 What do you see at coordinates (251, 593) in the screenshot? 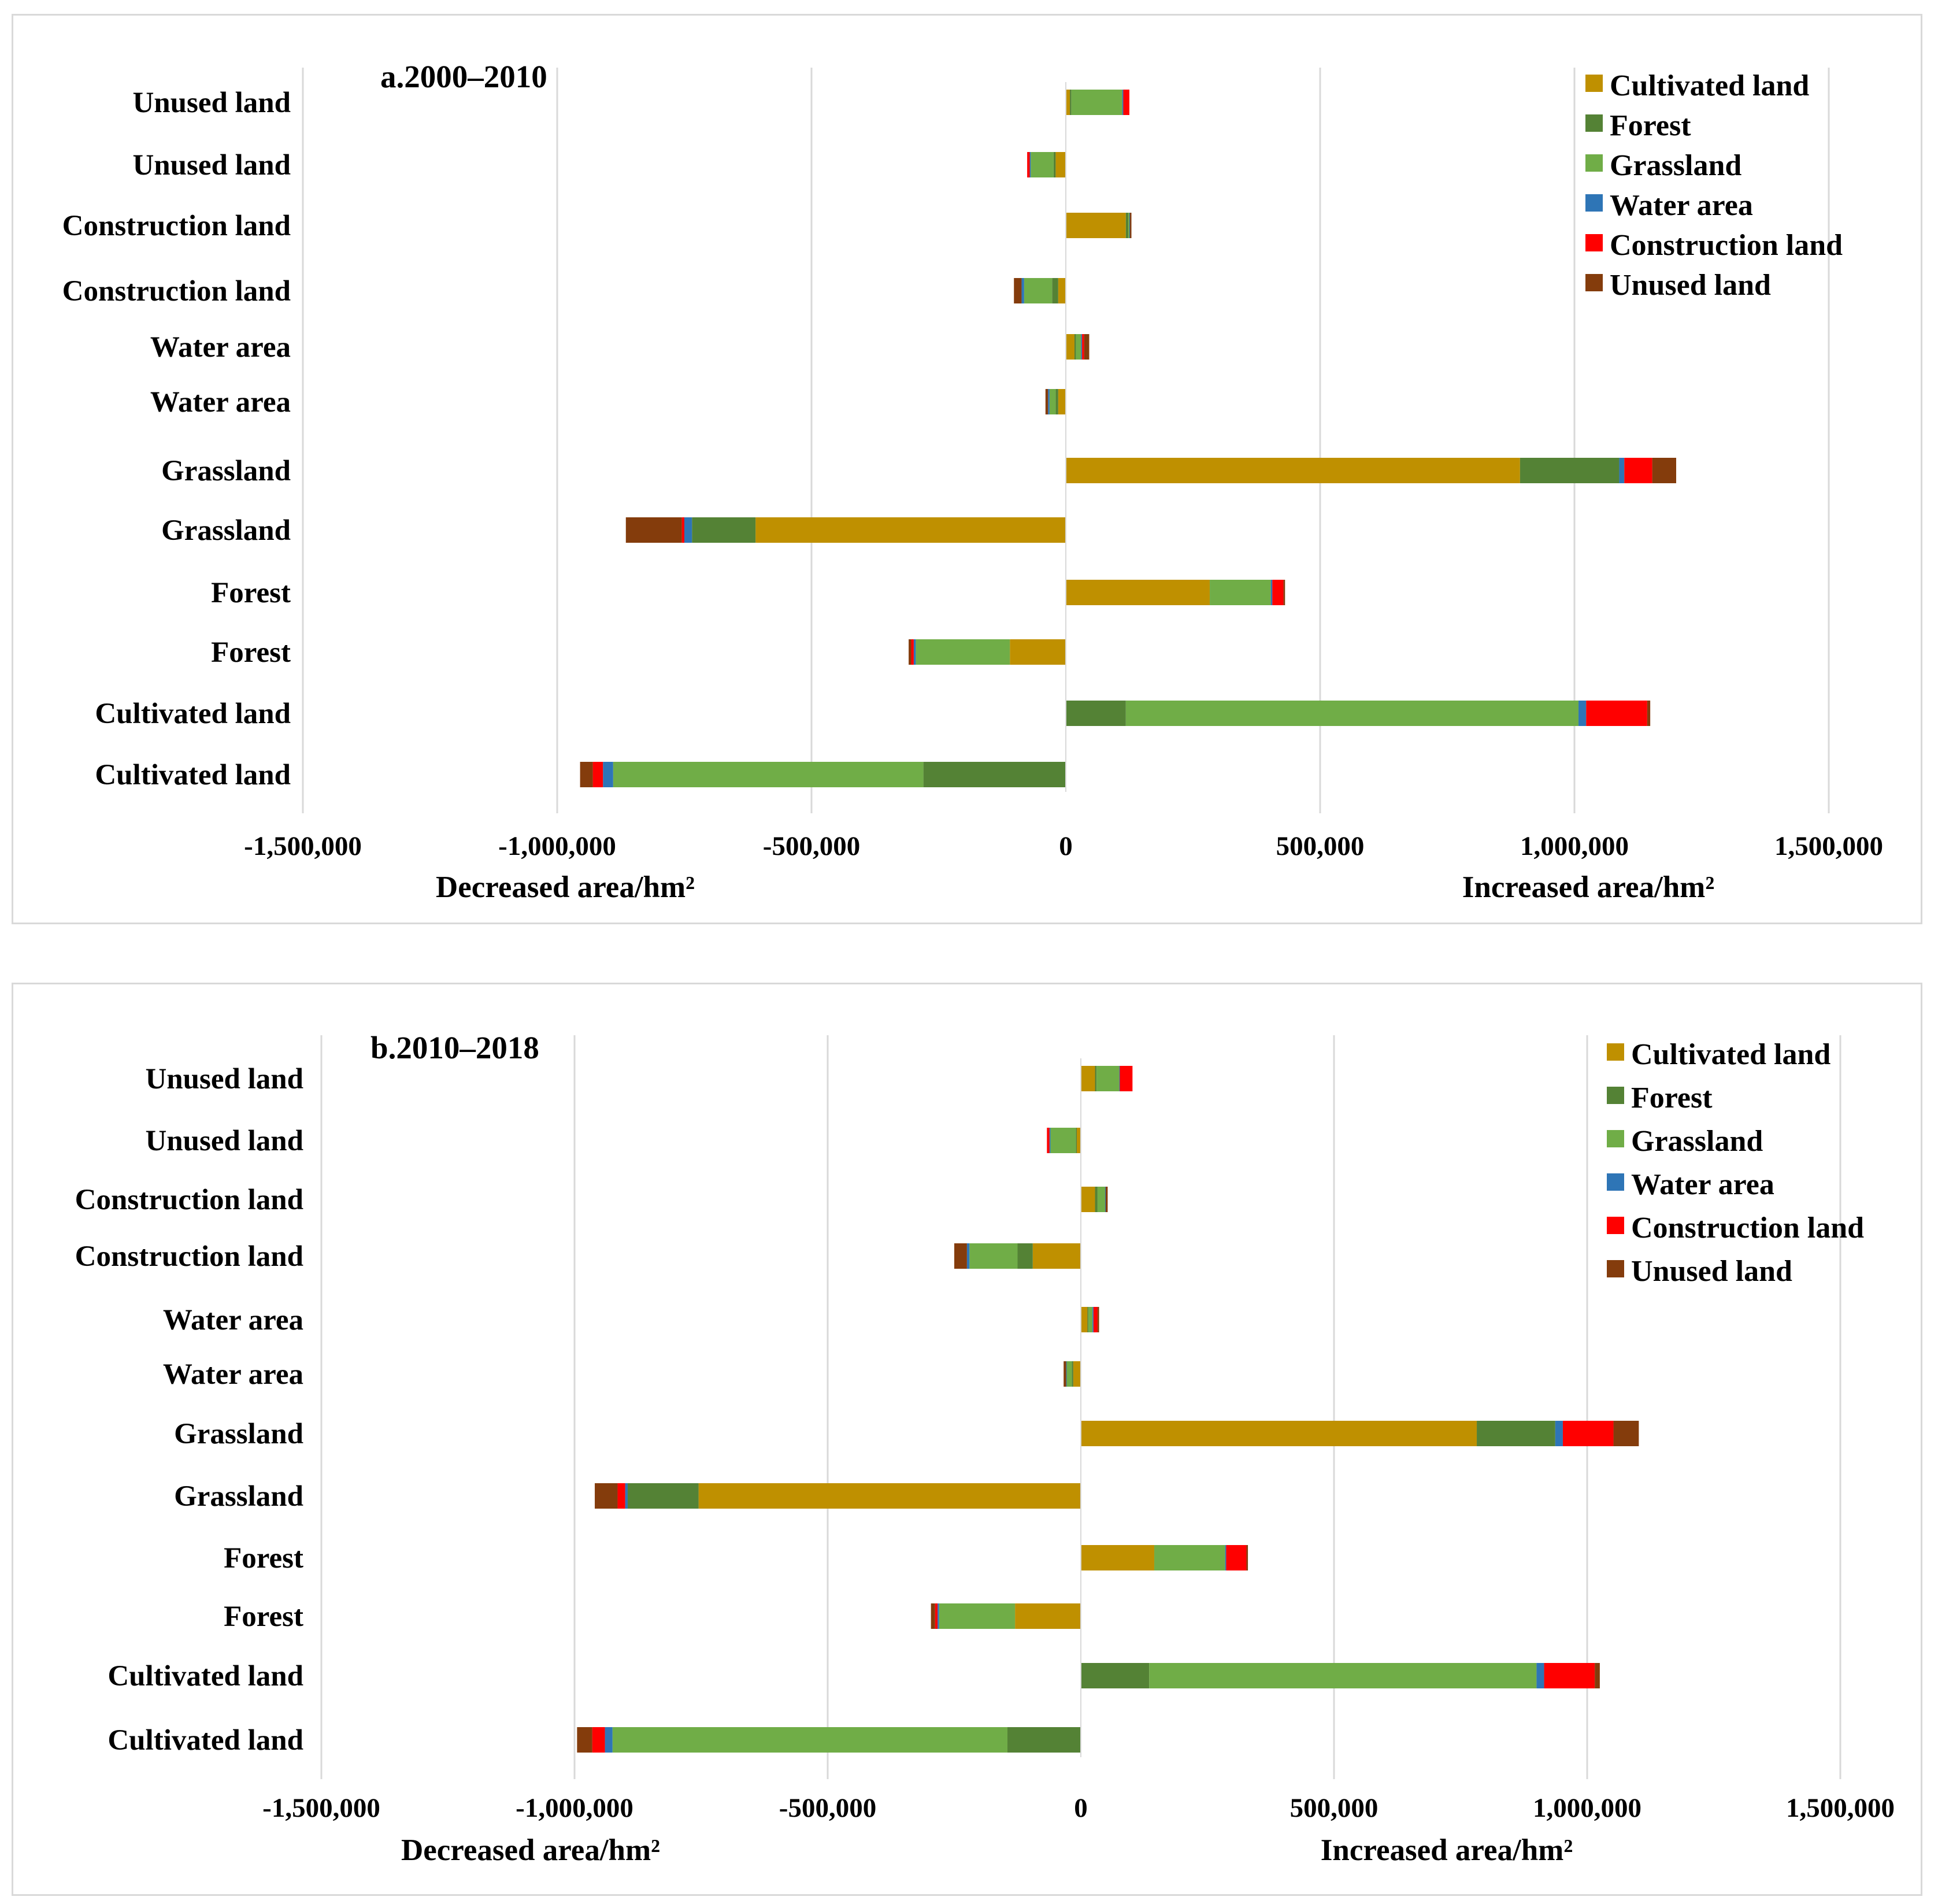
I see `chart-a-category-label-8: Forest` at bounding box center [251, 593].